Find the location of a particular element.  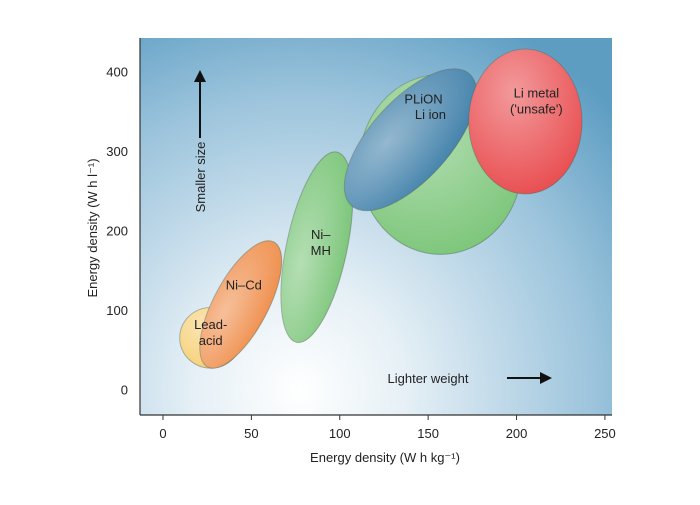

region-liion is located at coordinates (410, 140).